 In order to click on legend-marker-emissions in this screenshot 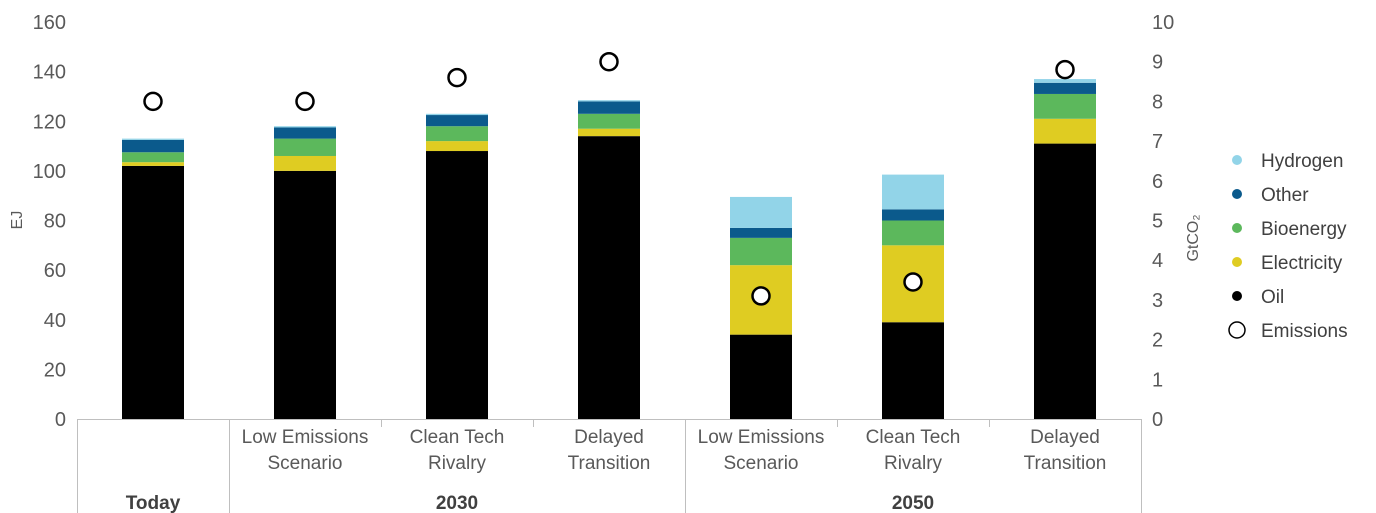, I will do `click(1237, 330)`.